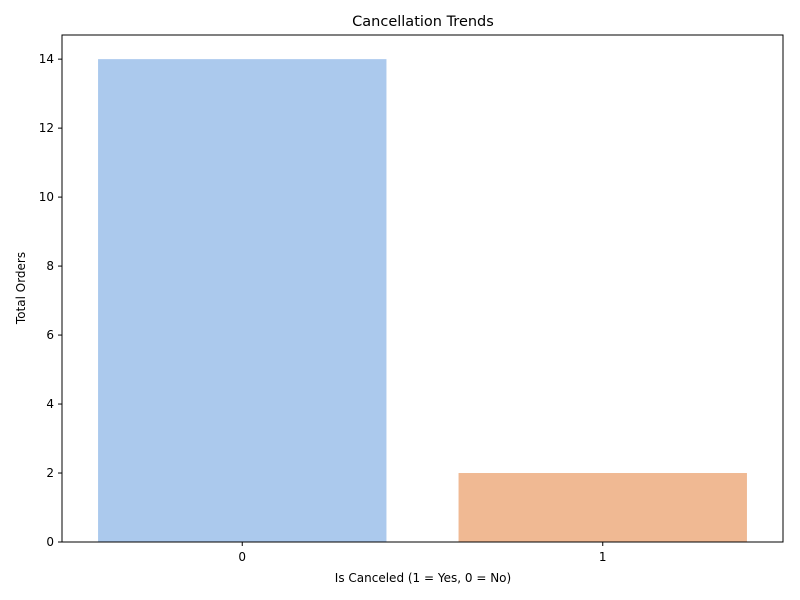  What do you see at coordinates (21, 288) in the screenshot?
I see `y-axis-title: Total Orders` at bounding box center [21, 288].